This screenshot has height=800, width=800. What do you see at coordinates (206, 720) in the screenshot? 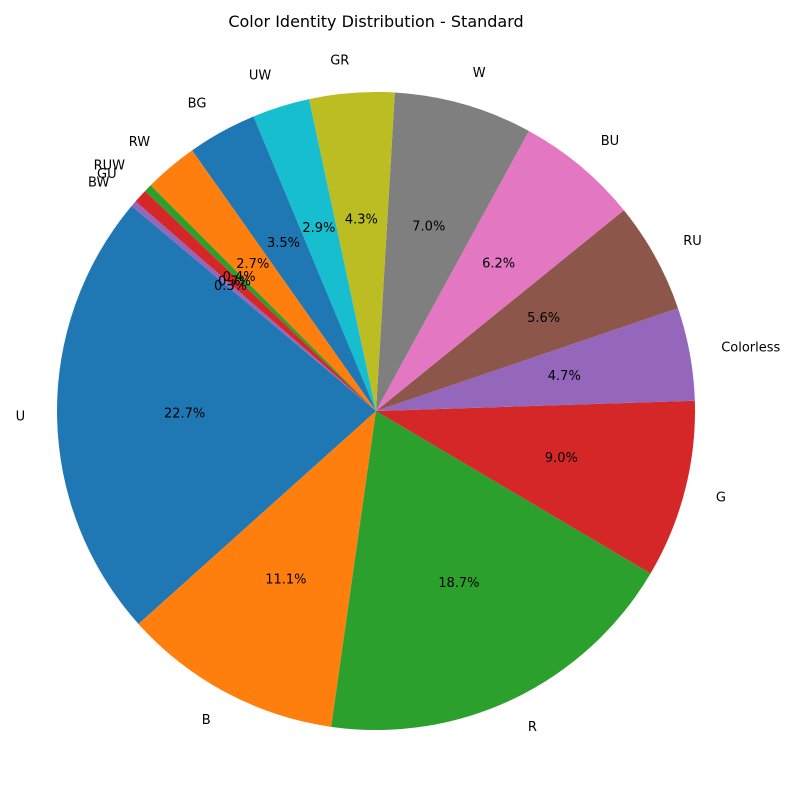
I see `slice-label-b: B` at bounding box center [206, 720].